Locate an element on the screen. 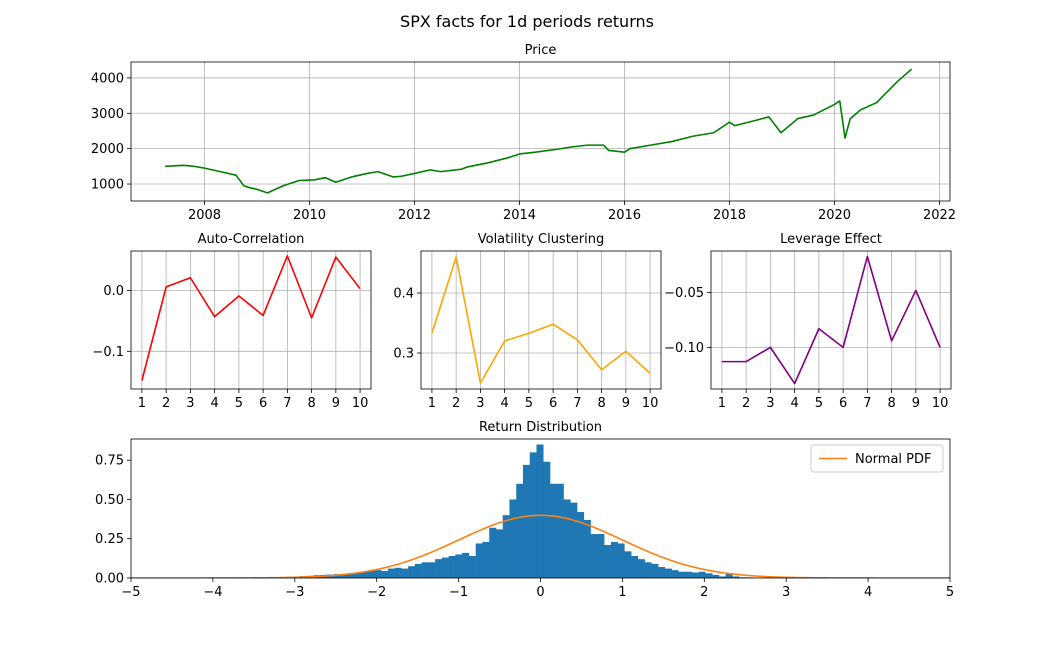 The height and width of the screenshot is (649, 1055). panel-autocorr: Auto-Correlation 1 2 3 4 5 6 7 8 9 10 −0.1 0.0 is located at coordinates (232, 321).